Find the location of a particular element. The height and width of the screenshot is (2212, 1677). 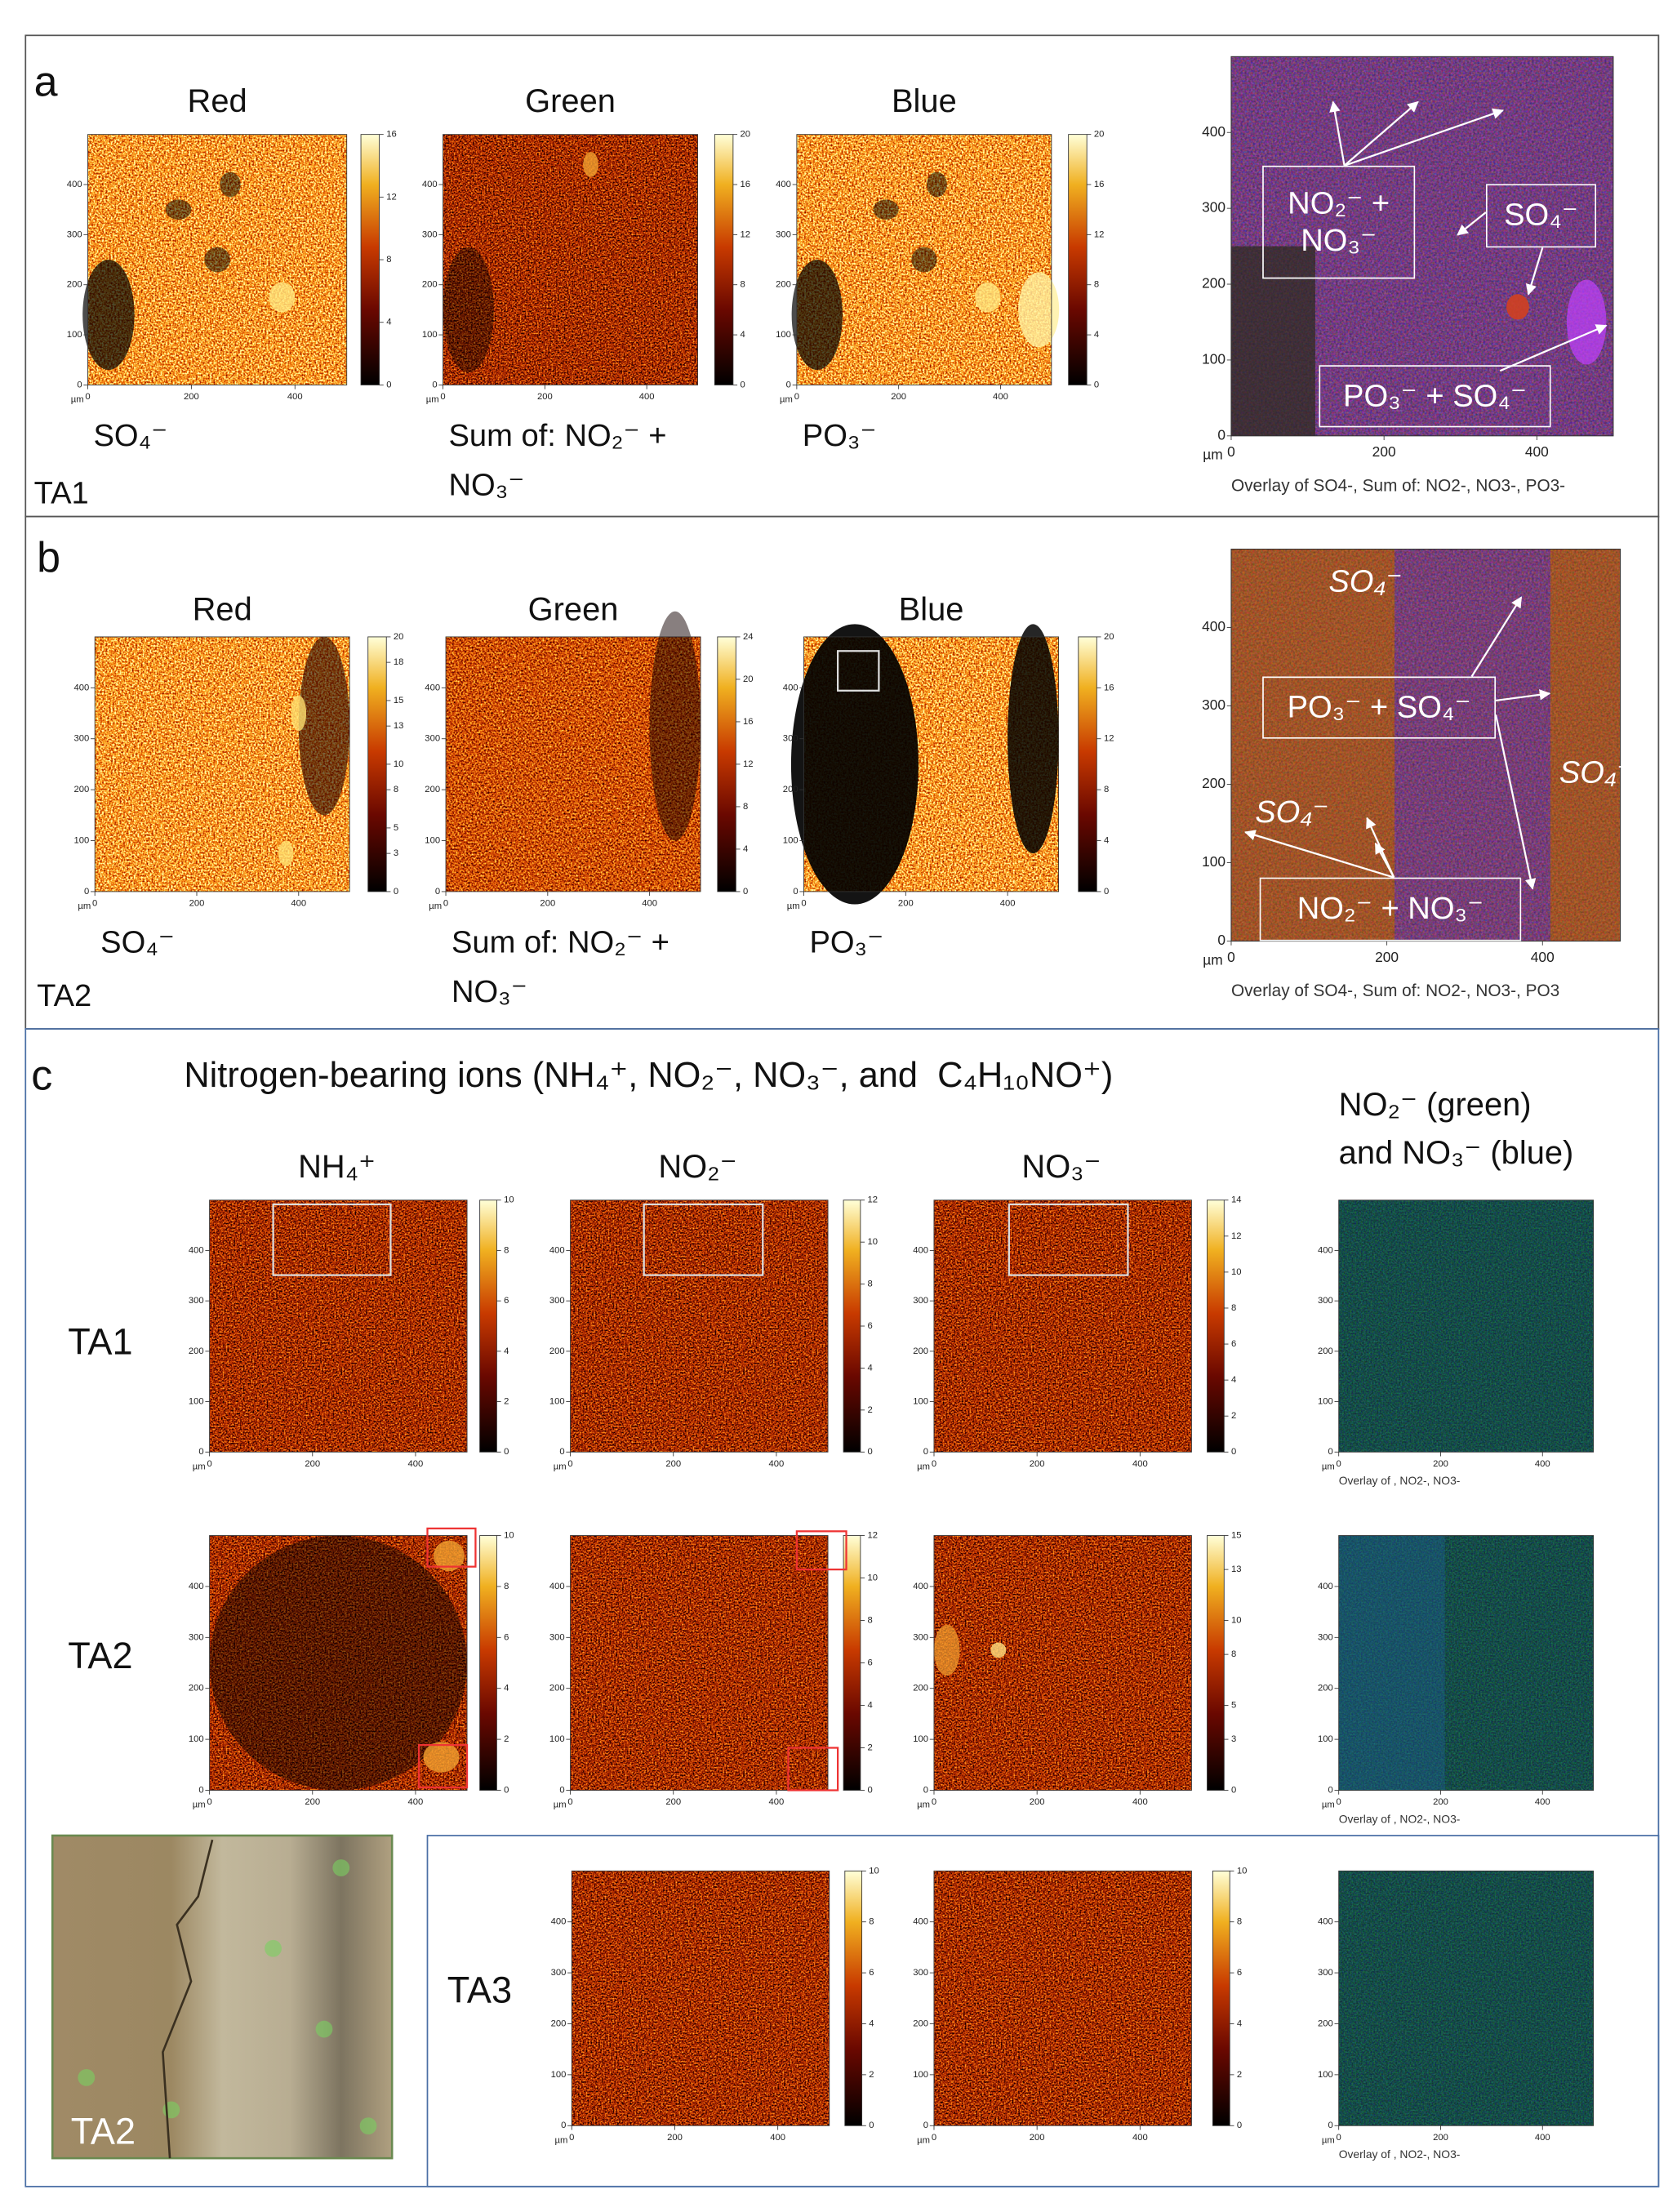

colorbar-tick-label: 13 is located at coordinates (1236, 1569).